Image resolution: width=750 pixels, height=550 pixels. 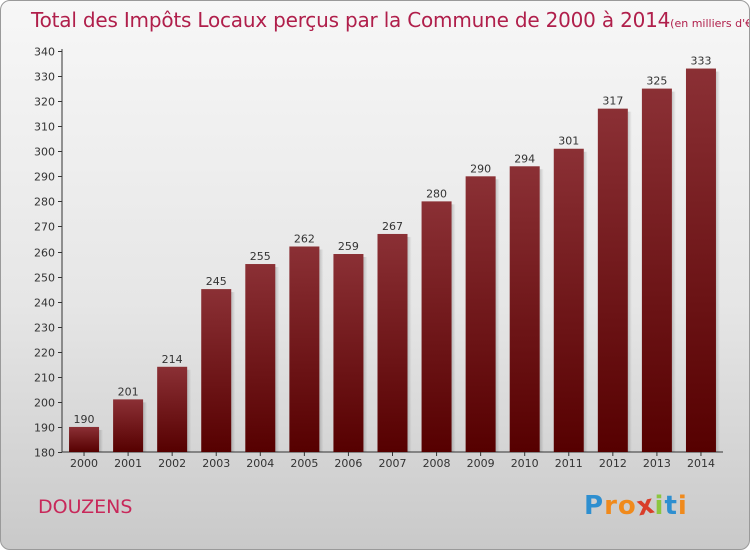 What do you see at coordinates (481, 463) in the screenshot?
I see `x-tick-label: 2009` at bounding box center [481, 463].